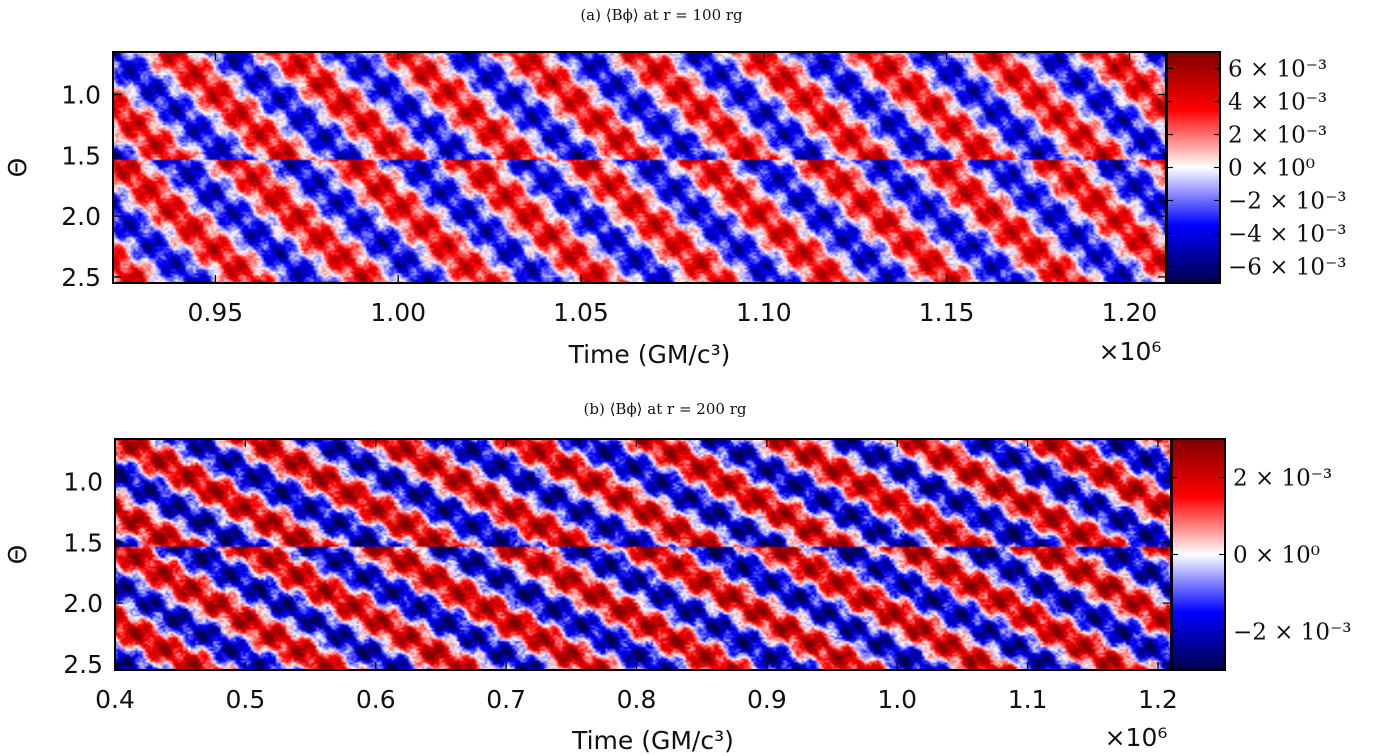 The image size is (1387, 756). What do you see at coordinates (767, 699) in the screenshot?
I see `x-tick-label: 0.9` at bounding box center [767, 699].